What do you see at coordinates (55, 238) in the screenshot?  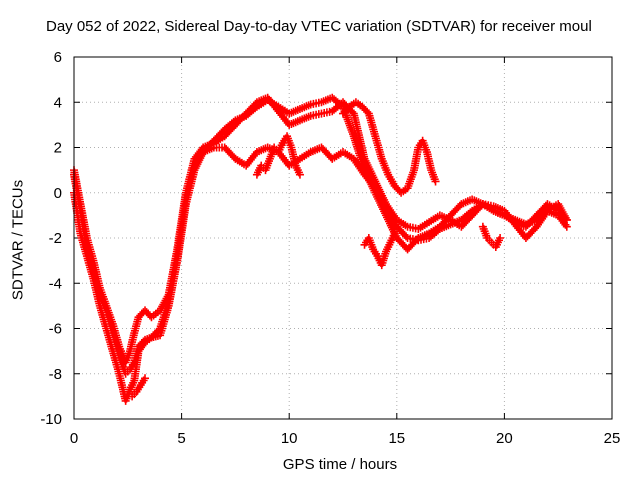 I see `y-tick-label: -2` at bounding box center [55, 238].